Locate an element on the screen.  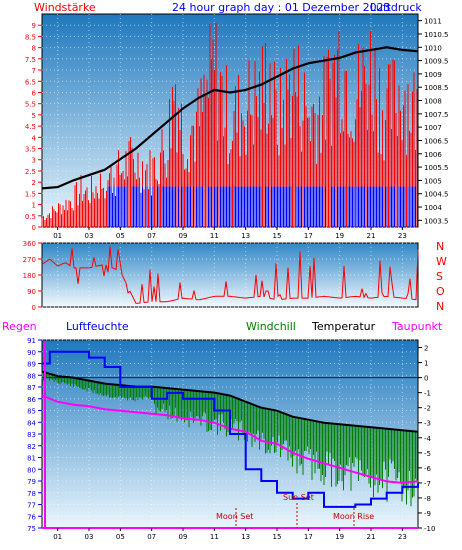
hour-axis-top-tick-label: 19 is located at coordinates (339, 236).